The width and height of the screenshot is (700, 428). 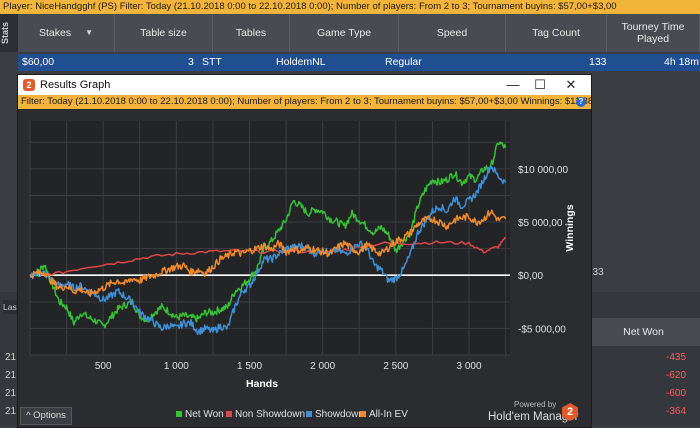 I want to click on column-label: Game Type, so click(x=344, y=33).